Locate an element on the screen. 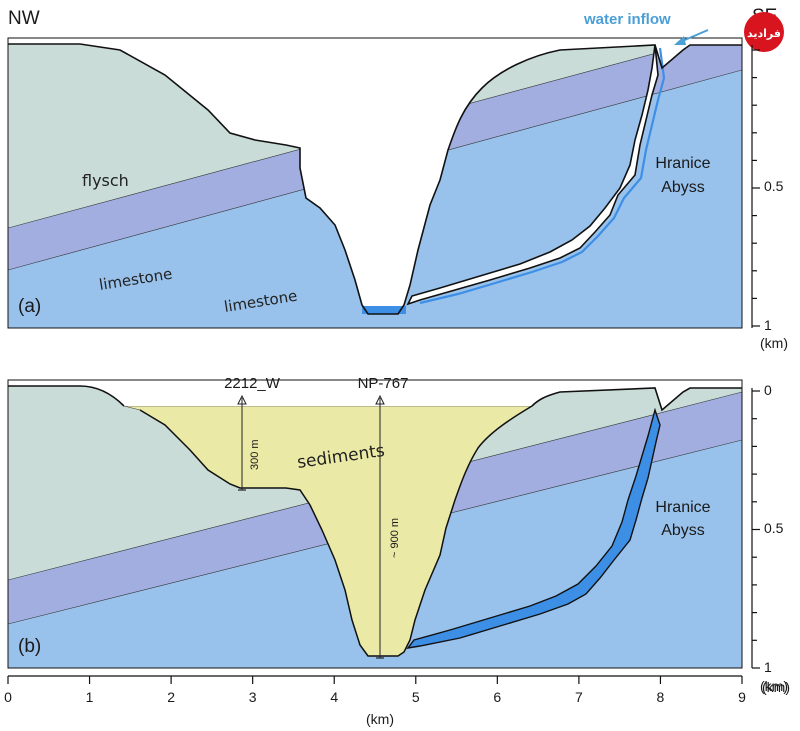  panel-b-topography is located at coordinates (375, 398).